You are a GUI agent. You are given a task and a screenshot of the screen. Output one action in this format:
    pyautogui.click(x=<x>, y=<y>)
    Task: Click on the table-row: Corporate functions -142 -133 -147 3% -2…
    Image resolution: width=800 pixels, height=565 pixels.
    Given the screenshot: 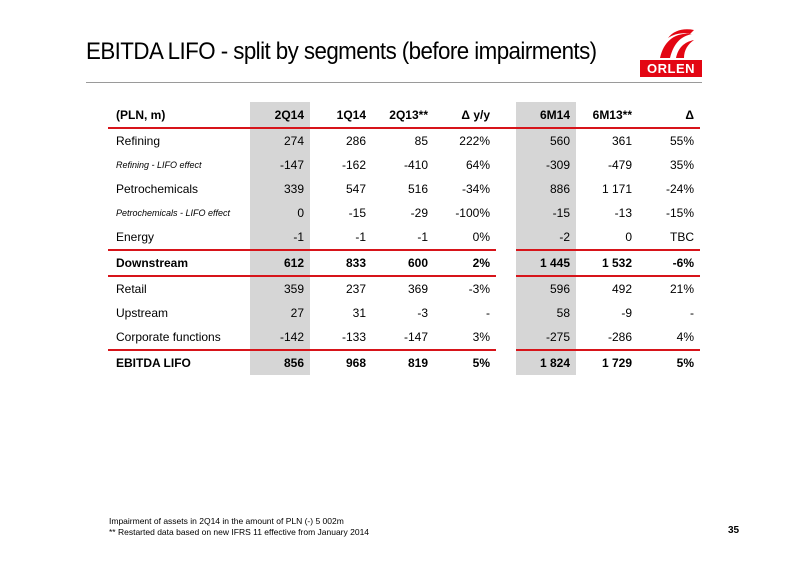 What is the action you would take?
    pyautogui.click(x=404, y=338)
    